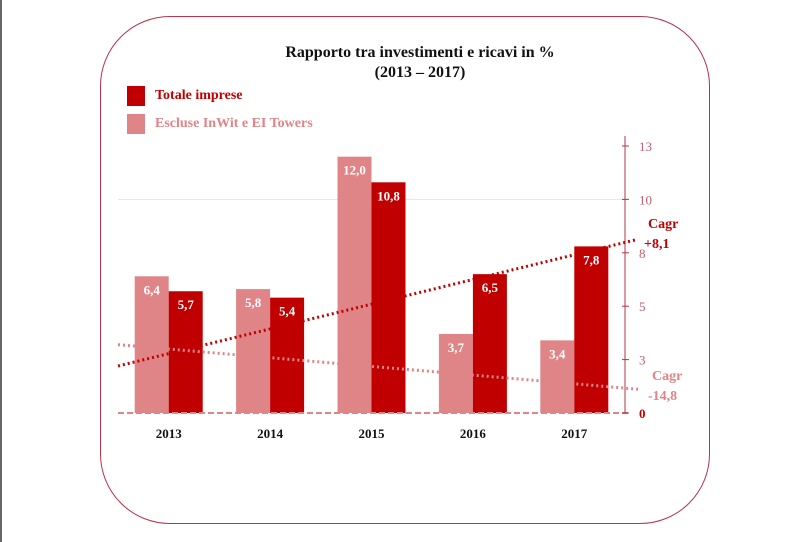  What do you see at coordinates (287, 311) in the screenshot?
I see `data-label: 5,4` at bounding box center [287, 311].